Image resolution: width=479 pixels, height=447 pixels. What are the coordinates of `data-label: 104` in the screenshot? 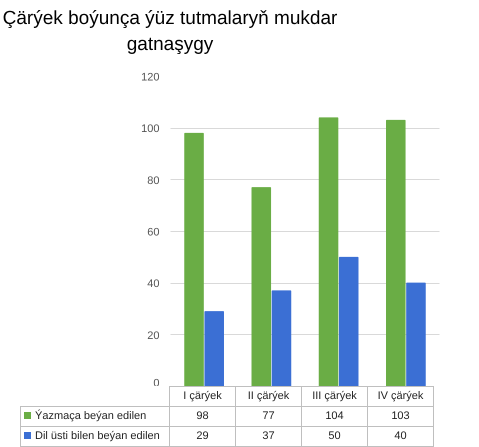 It's located at (335, 416).